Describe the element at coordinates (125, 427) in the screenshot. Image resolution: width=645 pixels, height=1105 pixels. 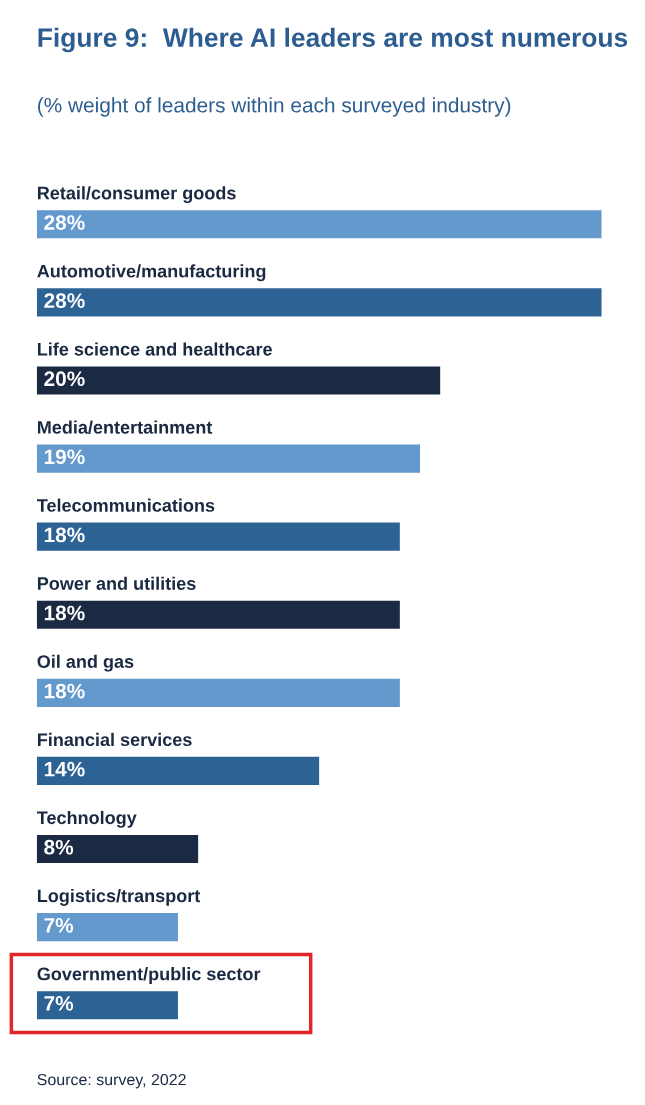
I see `y-tick-label: Media/entertainment` at that location.